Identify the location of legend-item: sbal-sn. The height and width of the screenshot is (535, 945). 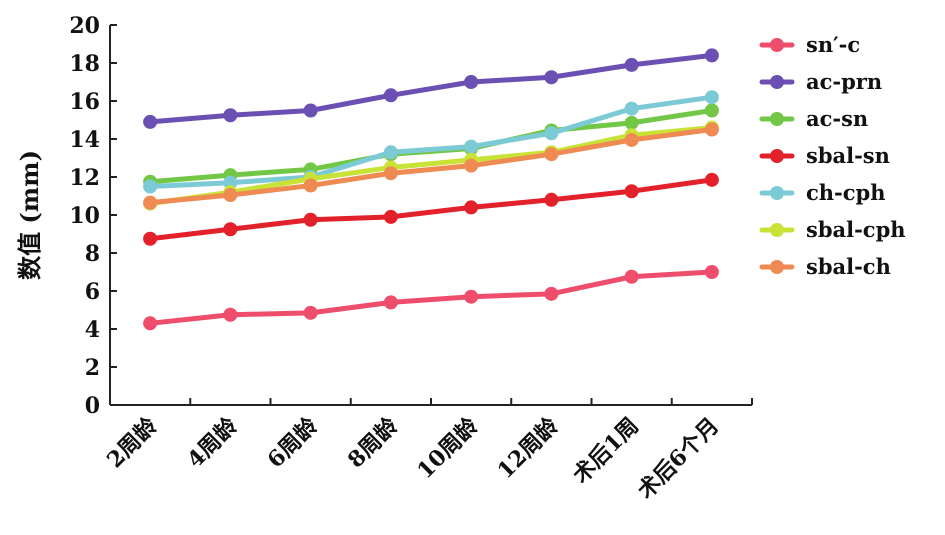
(824, 155).